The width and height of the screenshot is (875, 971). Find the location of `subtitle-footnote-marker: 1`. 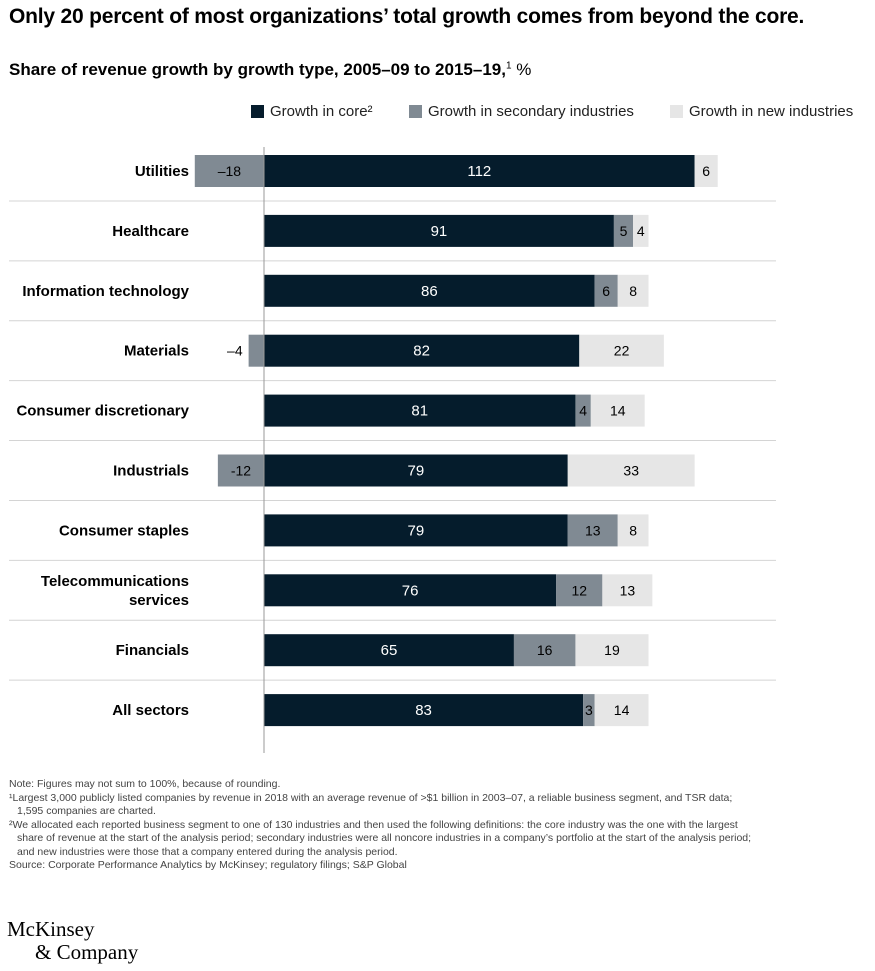

subtitle-footnote-marker: 1 is located at coordinates (508, 66).